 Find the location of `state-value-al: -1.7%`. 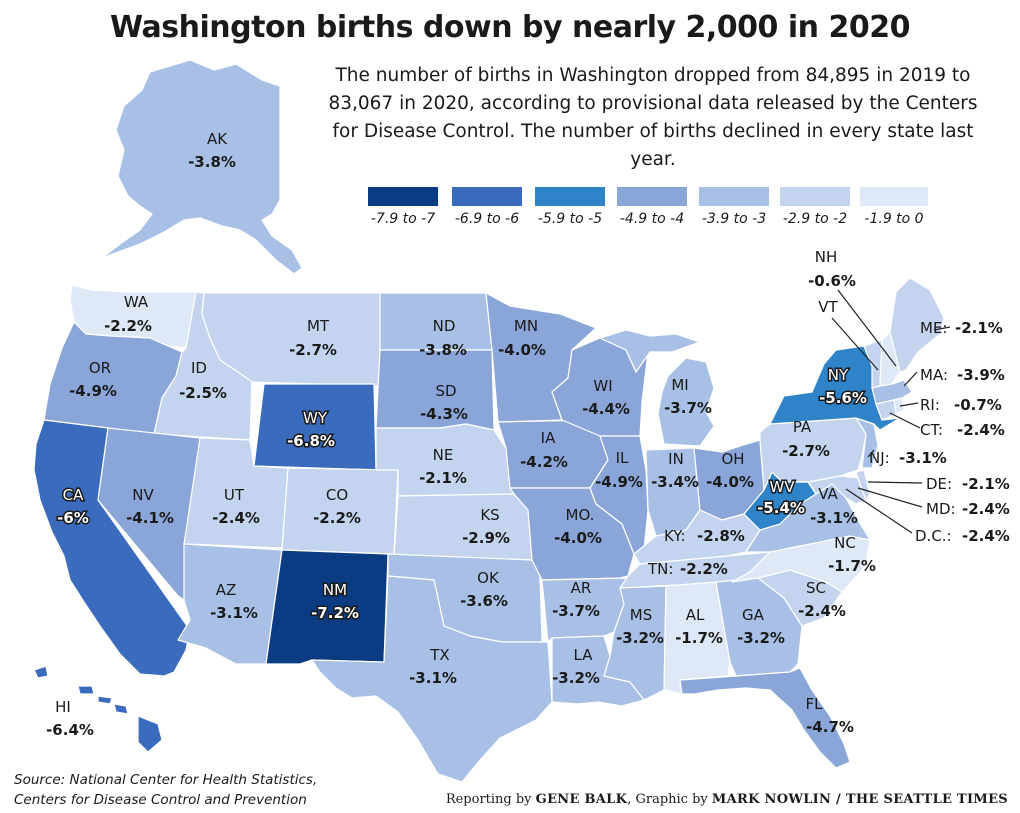

state-value-al: -1.7% is located at coordinates (699, 638).